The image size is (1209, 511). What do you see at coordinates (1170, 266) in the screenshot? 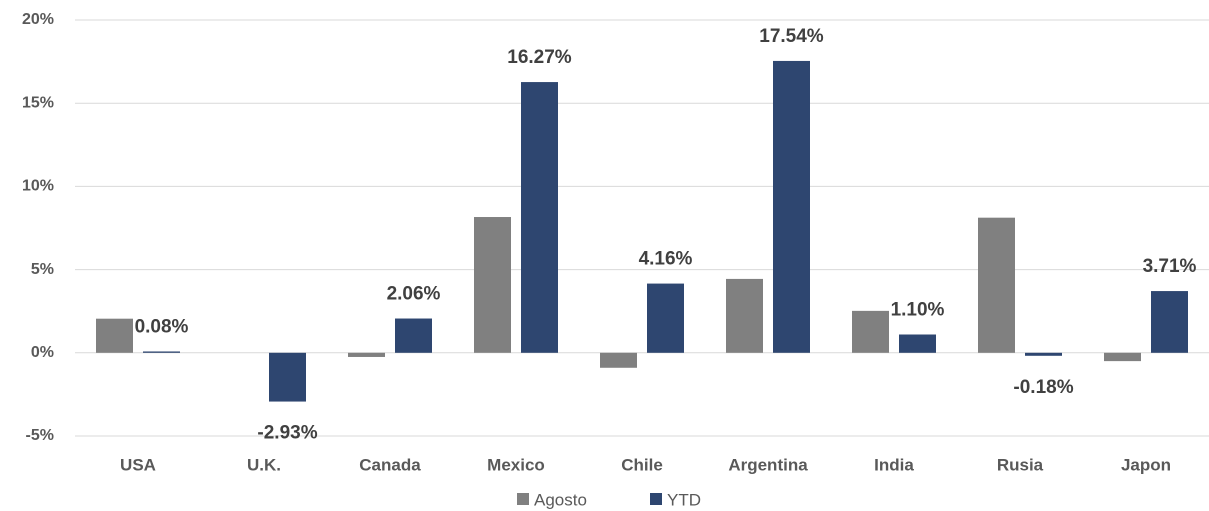
I see `data-label: 3.71%` at bounding box center [1170, 266].